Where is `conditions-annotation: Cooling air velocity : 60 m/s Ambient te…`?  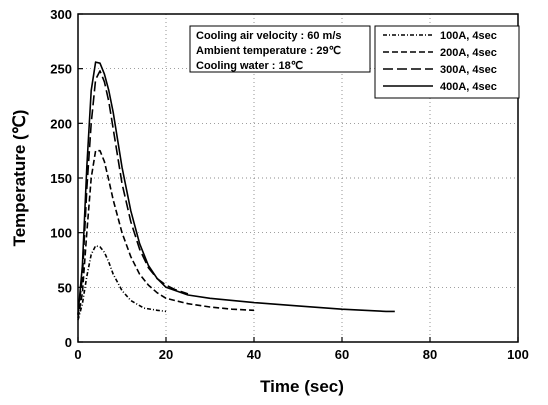
conditions-annotation: Cooling air velocity : 60 m/s Ambient te… is located at coordinates (280, 49).